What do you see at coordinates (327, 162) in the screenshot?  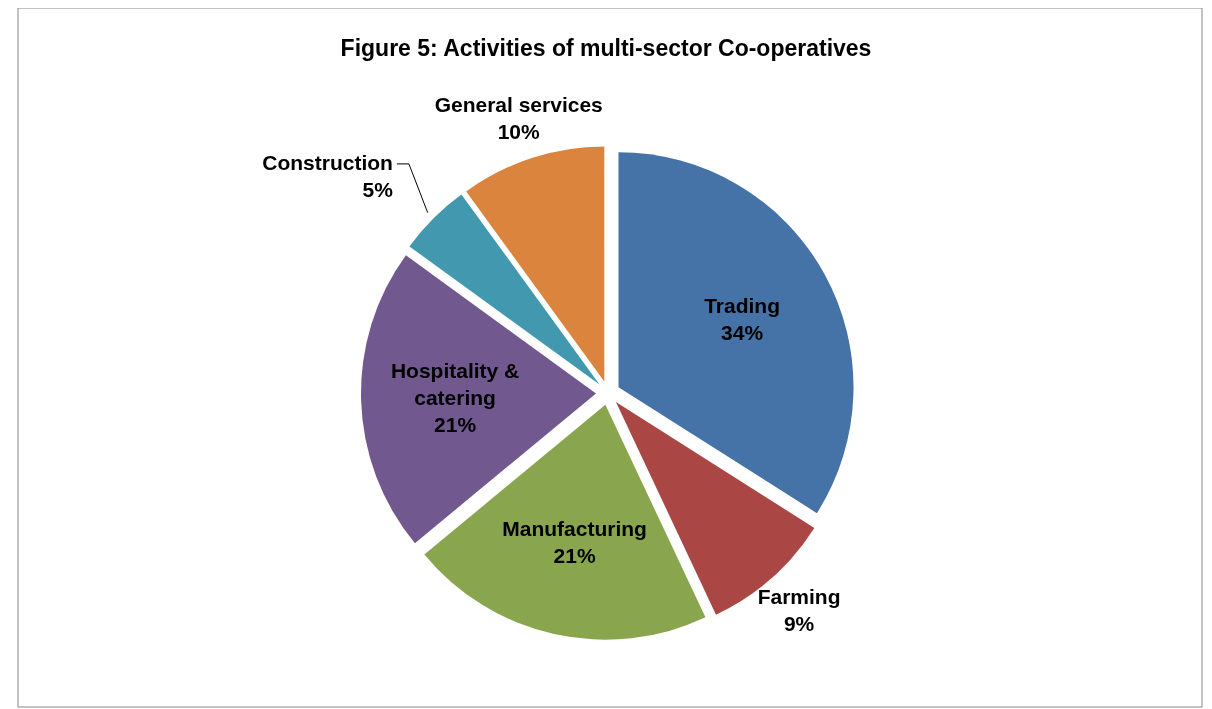 I see `slice-label: Construction` at bounding box center [327, 162].